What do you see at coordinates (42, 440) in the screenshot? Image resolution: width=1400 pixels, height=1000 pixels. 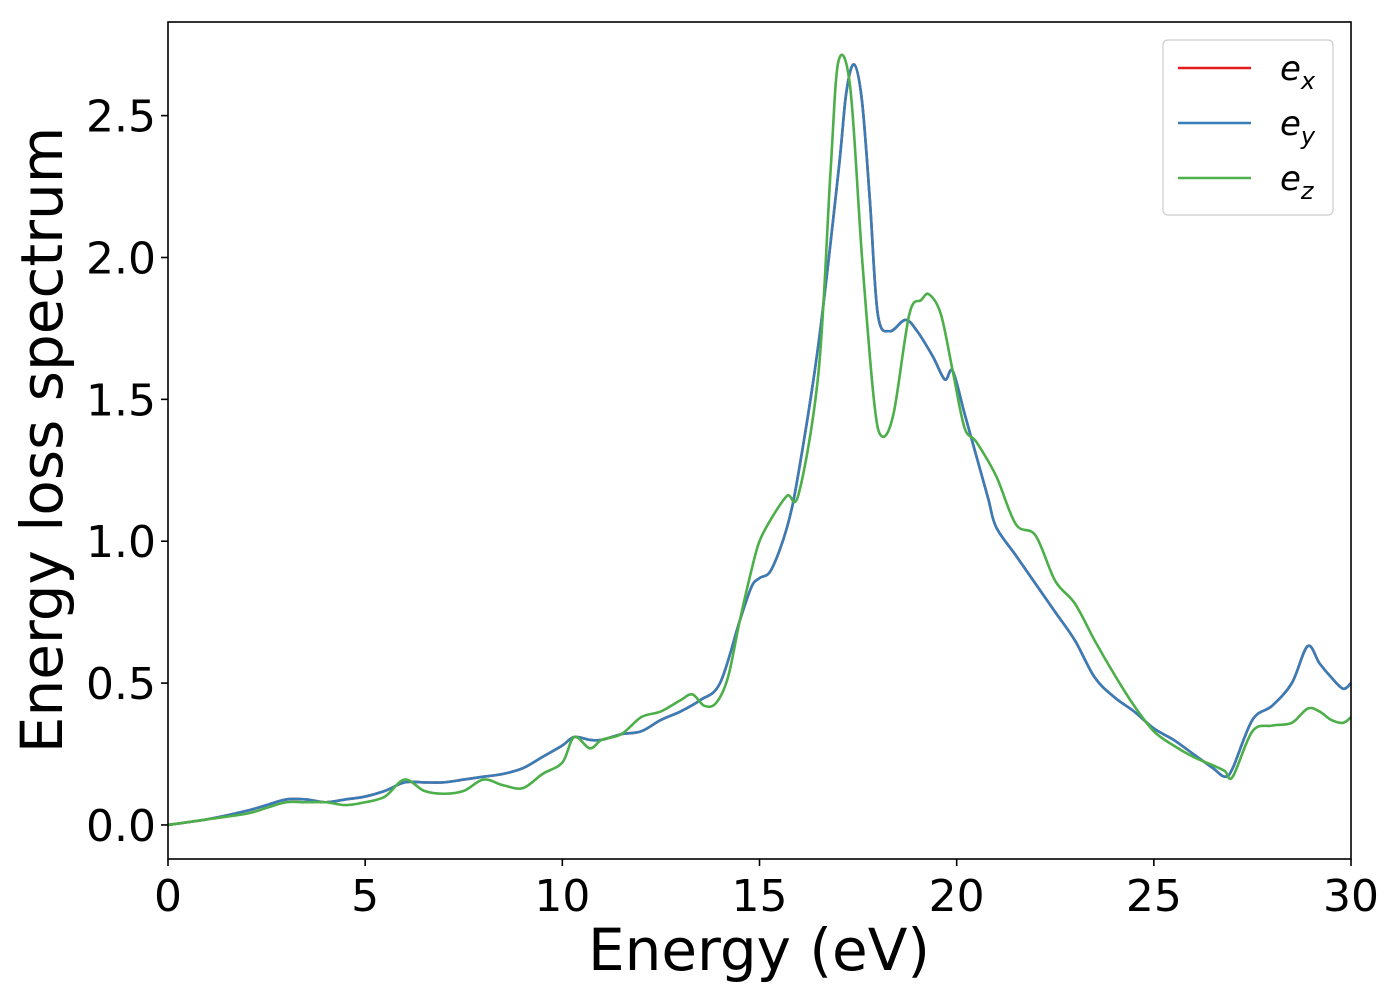 I see `y-axis-label: Energy loss spectrum` at bounding box center [42, 440].